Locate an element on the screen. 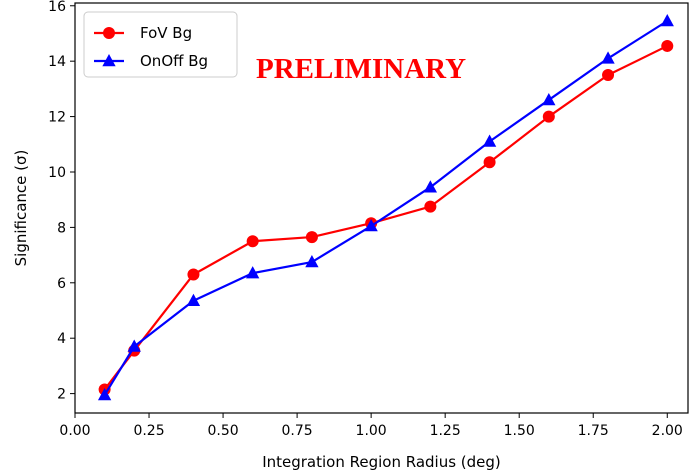 Image resolution: width=689 pixels, height=474 pixels. x-tick-label: 1.75 is located at coordinates (593, 431).